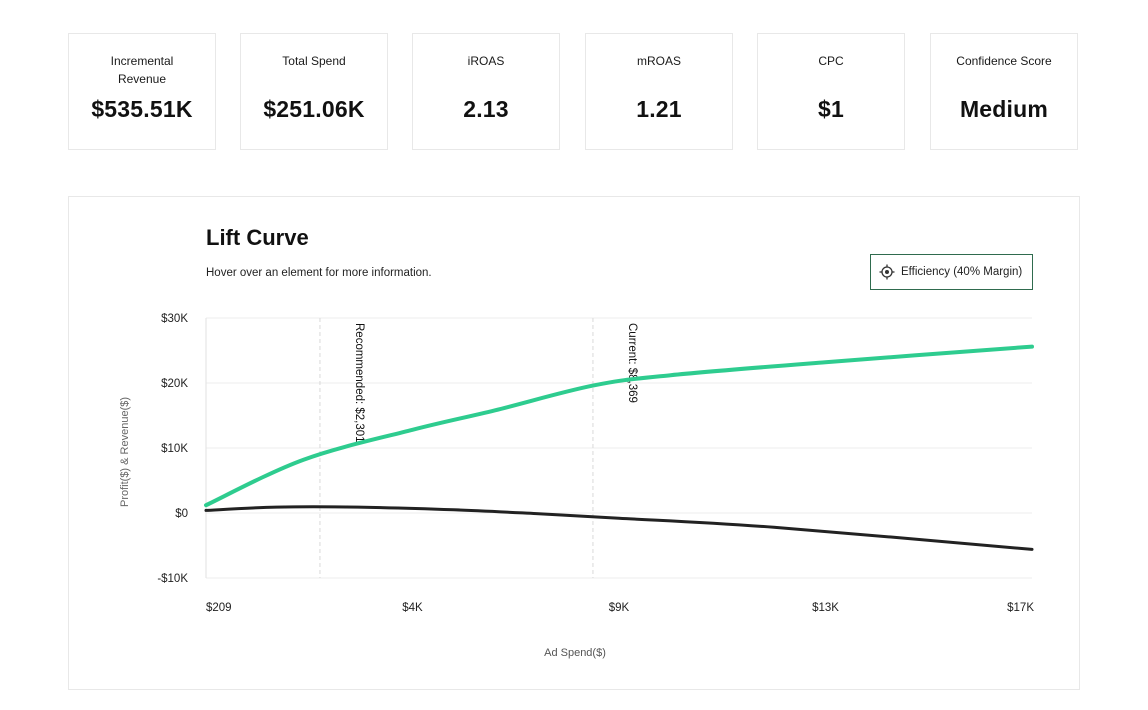  Describe the element at coordinates (659, 109) in the screenshot. I see `metric-value: 1.21` at that location.